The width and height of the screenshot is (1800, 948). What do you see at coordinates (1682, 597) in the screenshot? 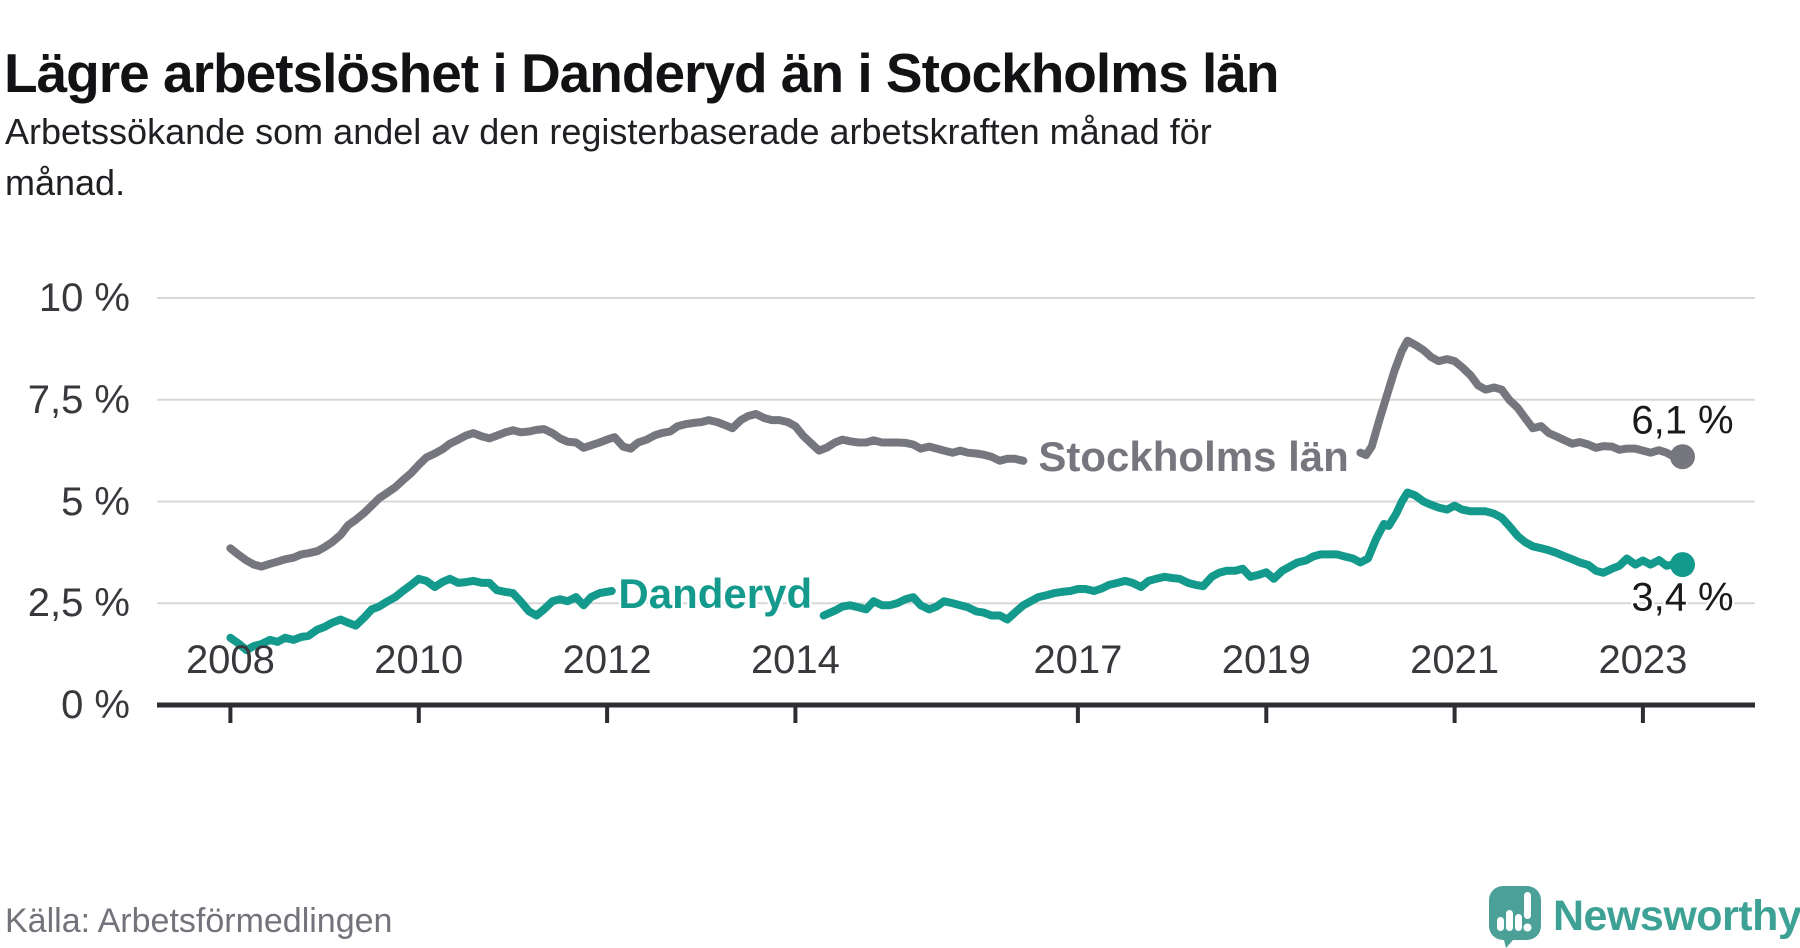
I see `end-value-label-danderyd: 3,4 %` at bounding box center [1682, 597].